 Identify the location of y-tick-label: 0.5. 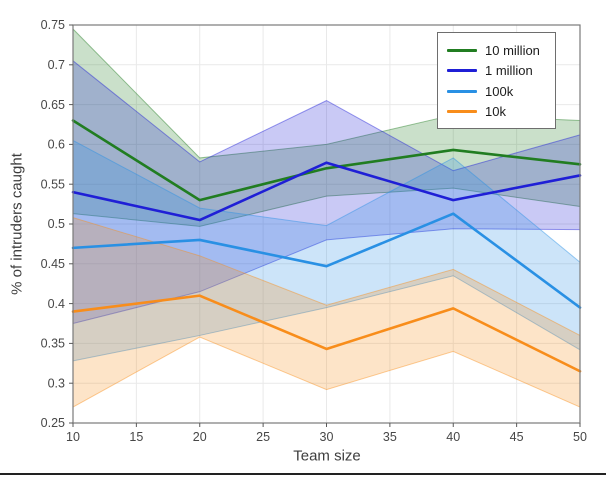
(56, 224).